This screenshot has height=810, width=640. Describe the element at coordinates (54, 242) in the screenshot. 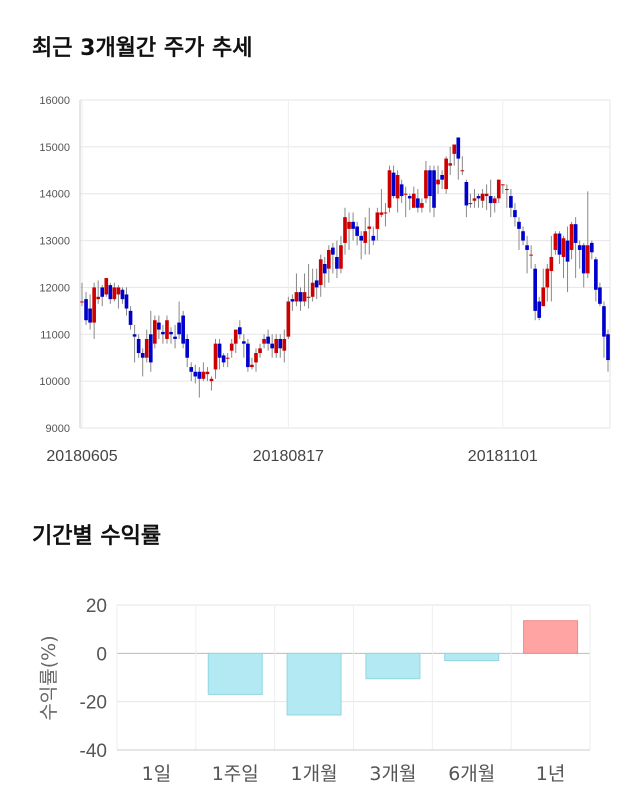

I see `y-tick-label: 13000` at that location.